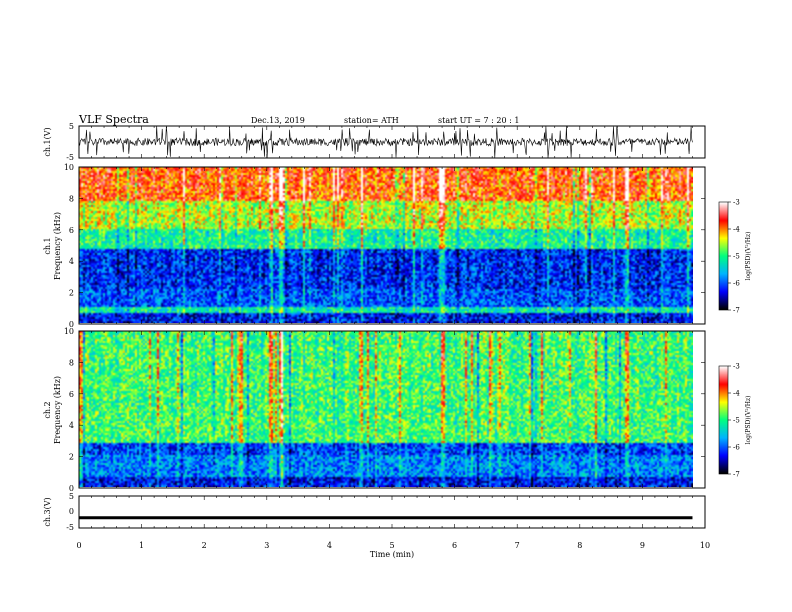  What do you see at coordinates (70, 157) in the screenshot?
I see `ch1-ytick-bottom: -5` at bounding box center [70, 157].